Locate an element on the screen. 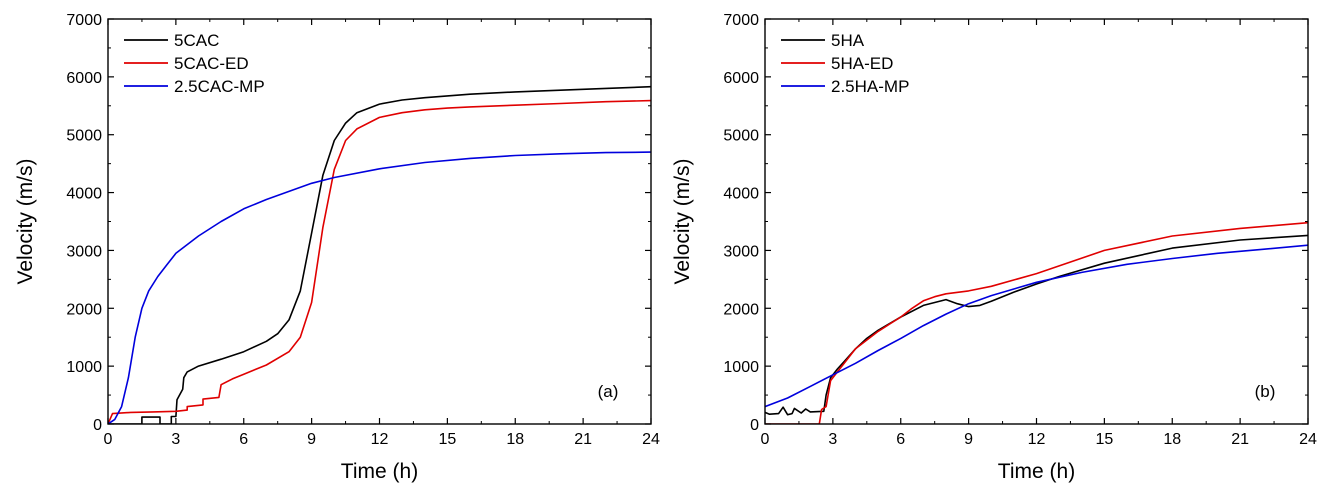  series-line-5HA is located at coordinates (1036, 325).